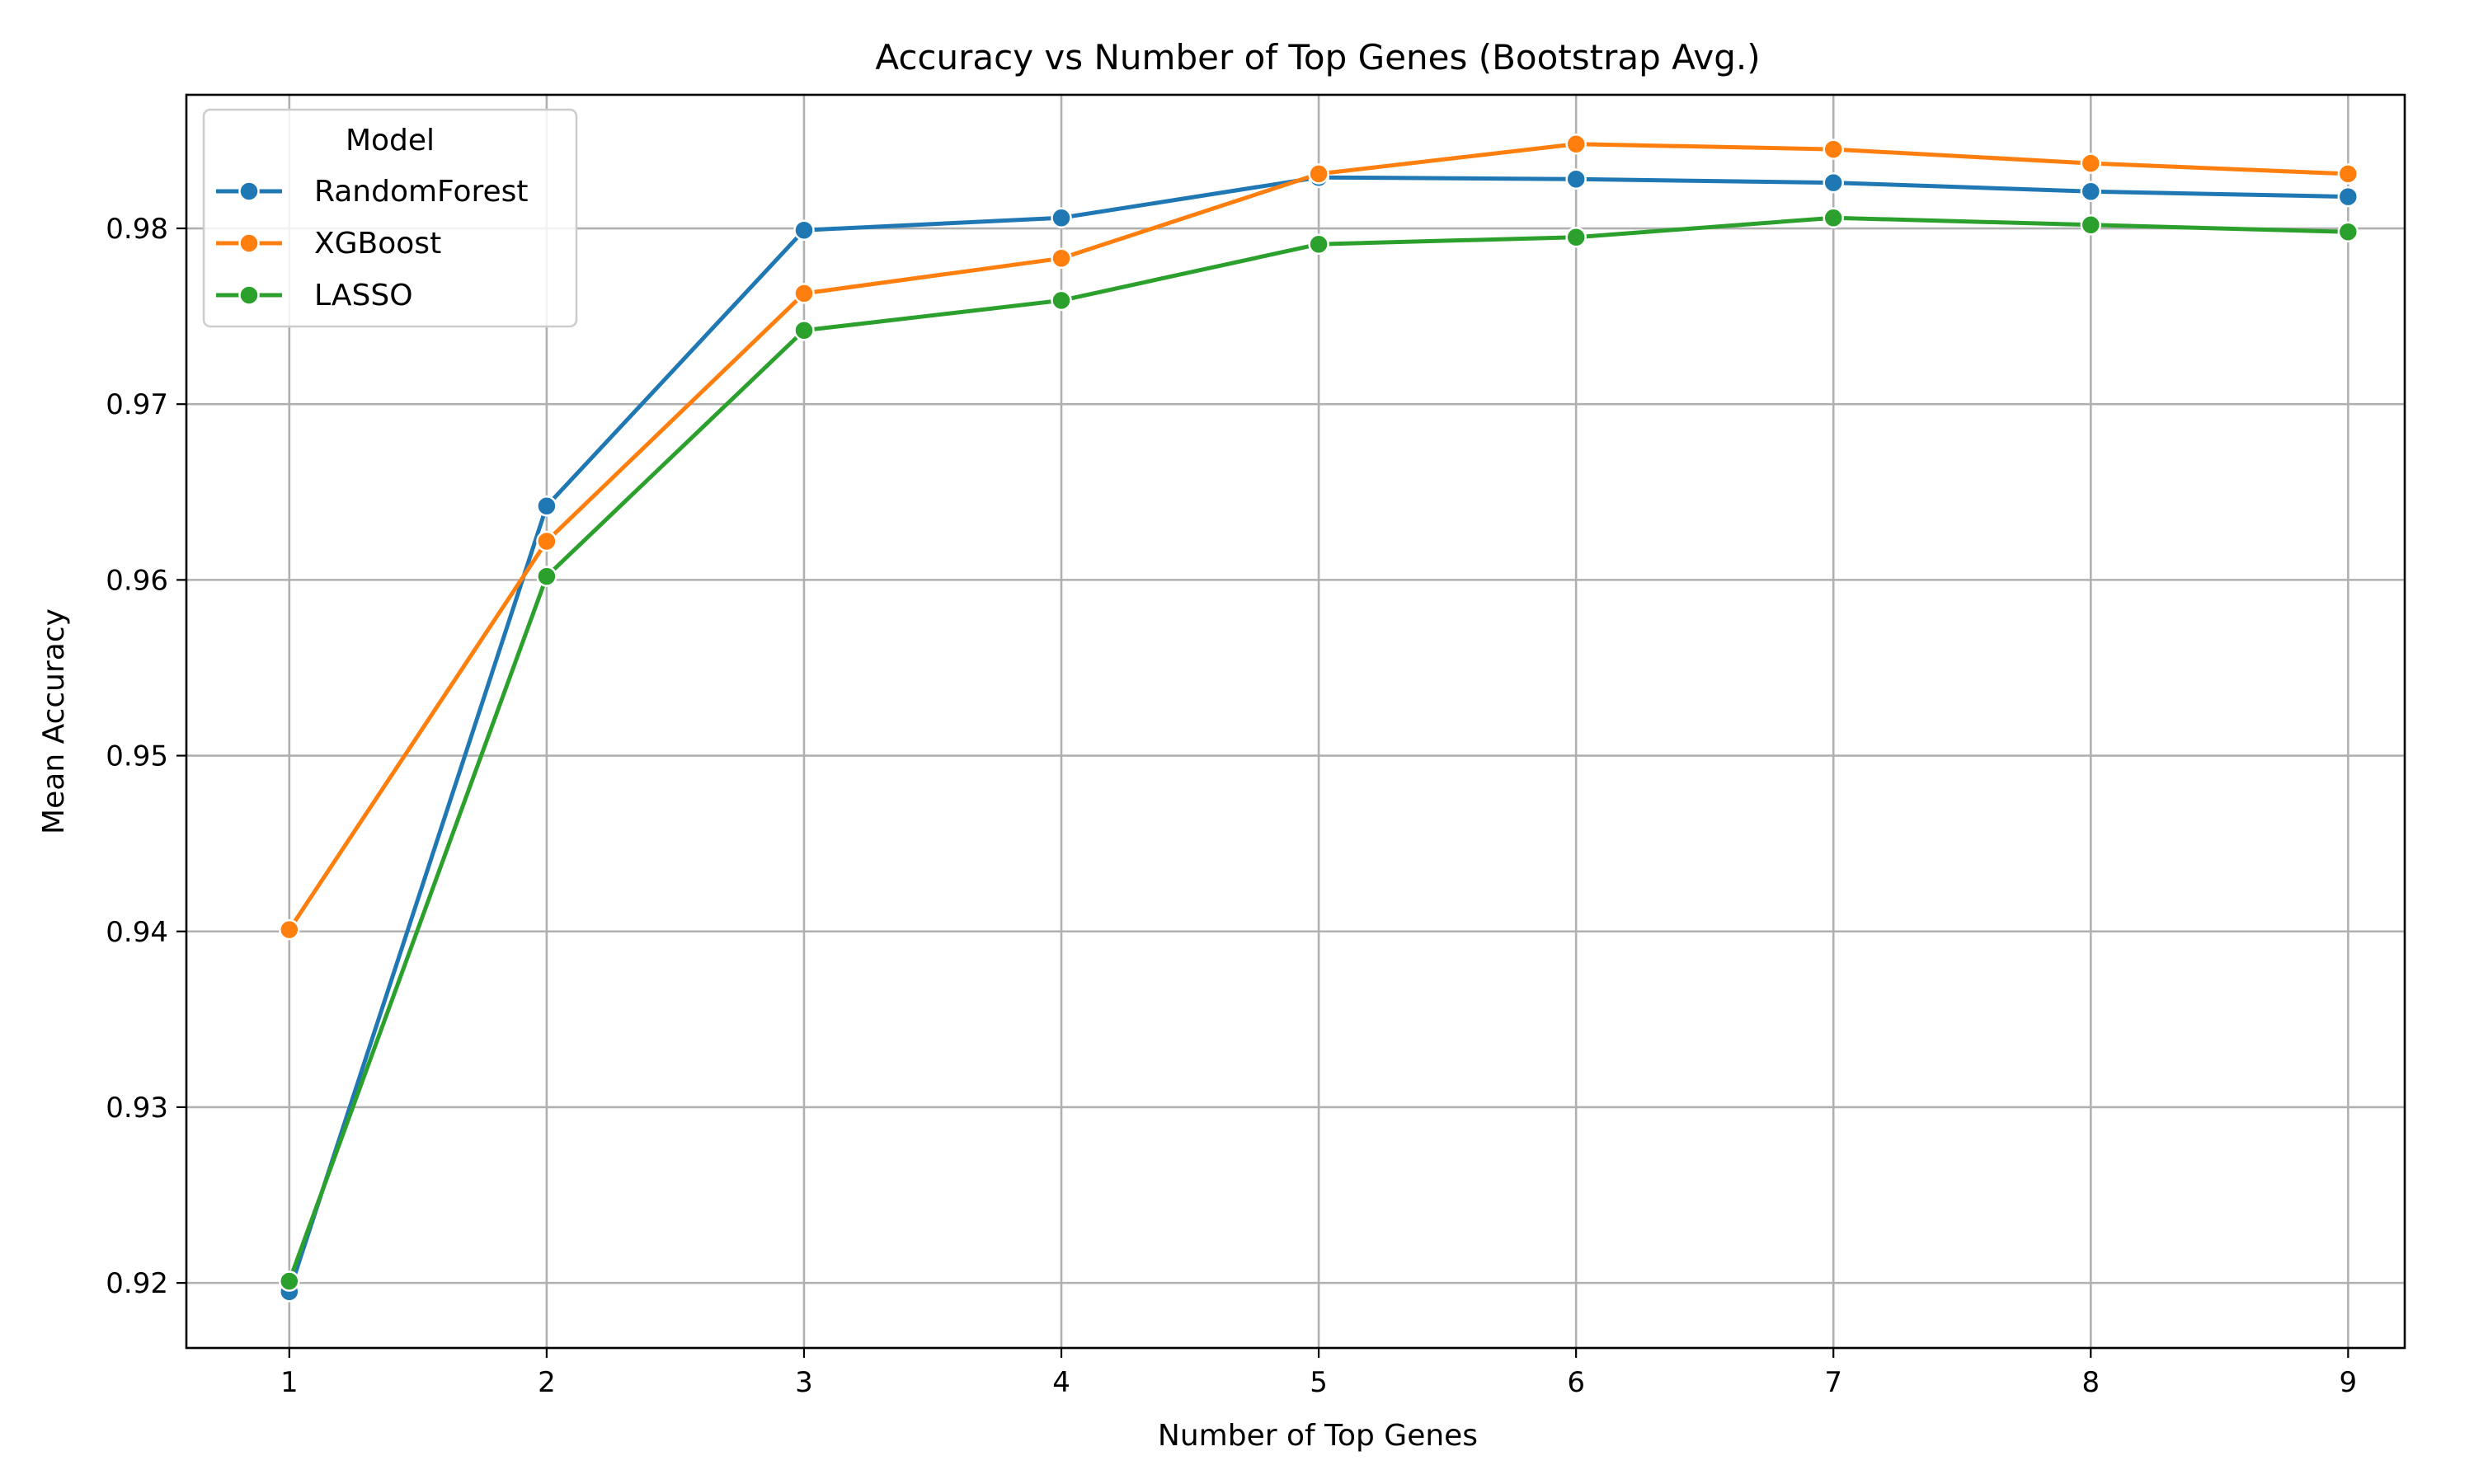  Describe the element at coordinates (2090, 1382) in the screenshot. I see `x-tick-label: 8` at that location.